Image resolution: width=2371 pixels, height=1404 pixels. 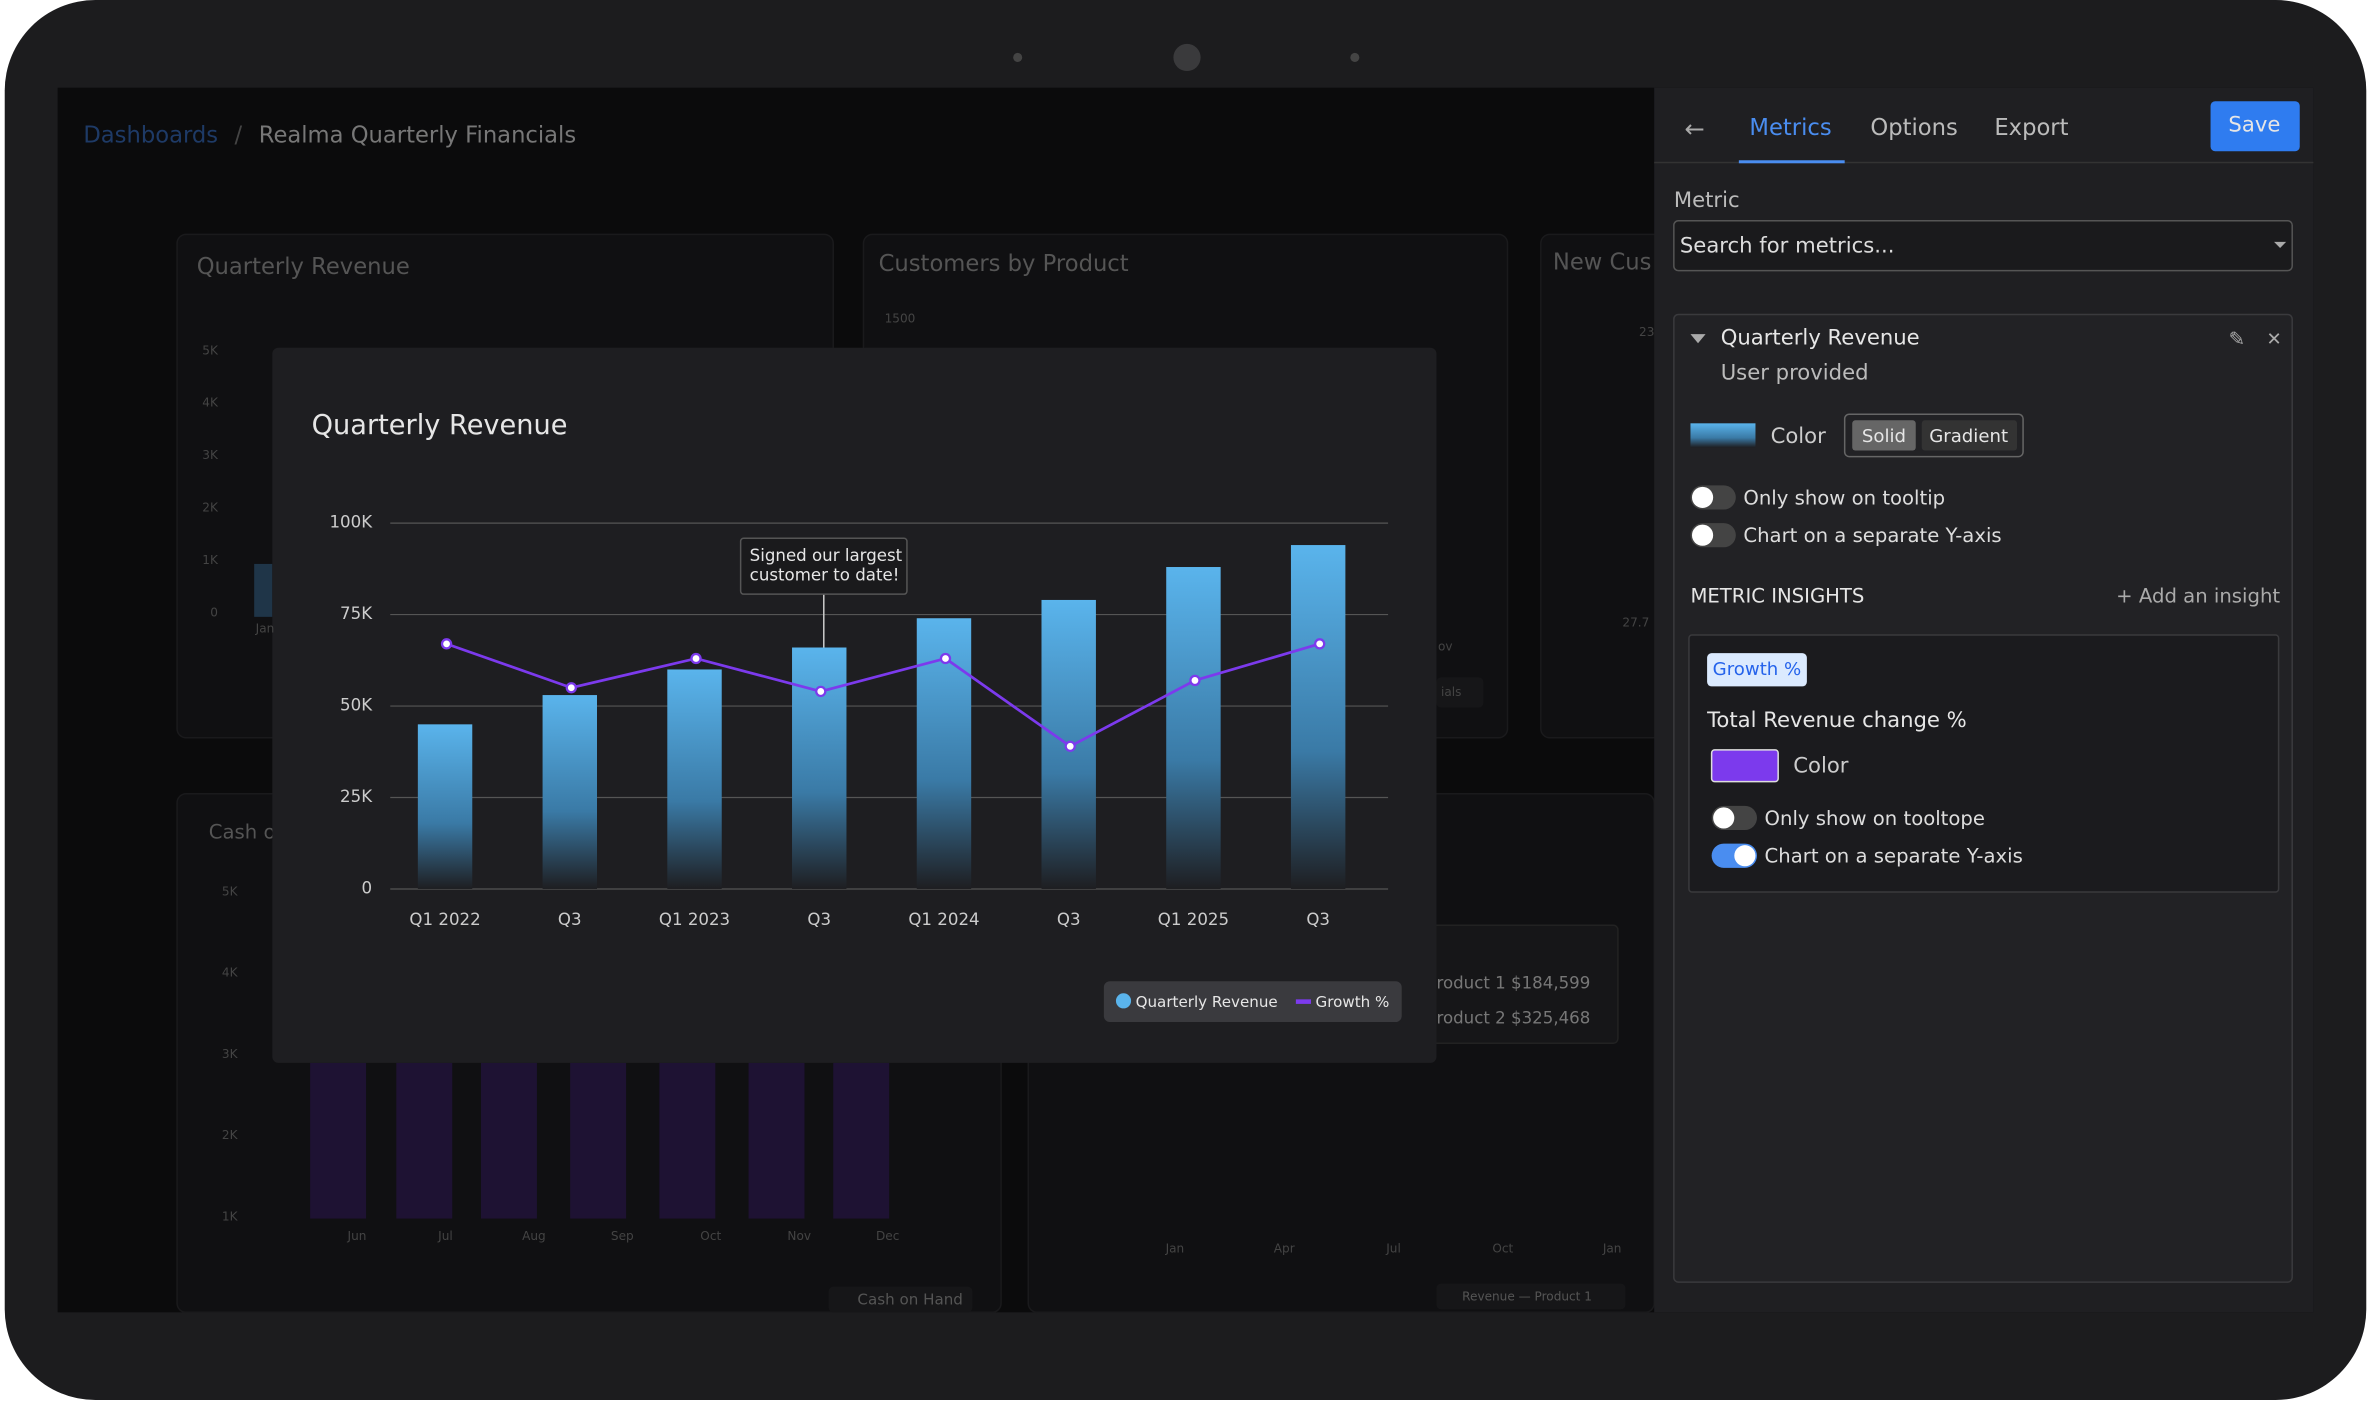 I want to click on insight-tag-label: Growth %, so click(x=1757, y=669).